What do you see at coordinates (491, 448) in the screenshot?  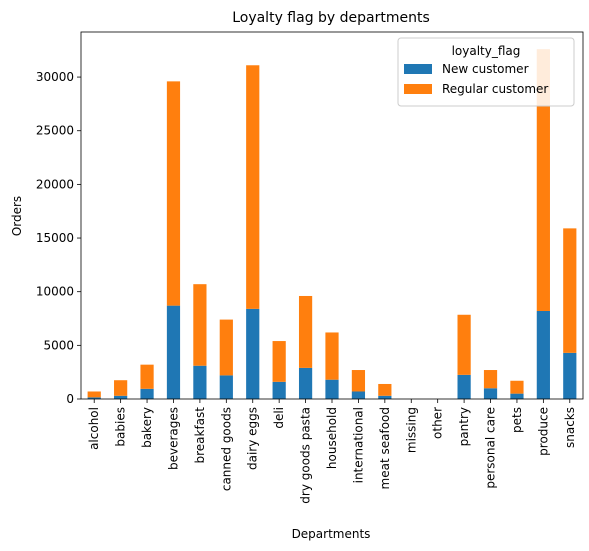 I see `x-tick-label: personal care` at bounding box center [491, 448].